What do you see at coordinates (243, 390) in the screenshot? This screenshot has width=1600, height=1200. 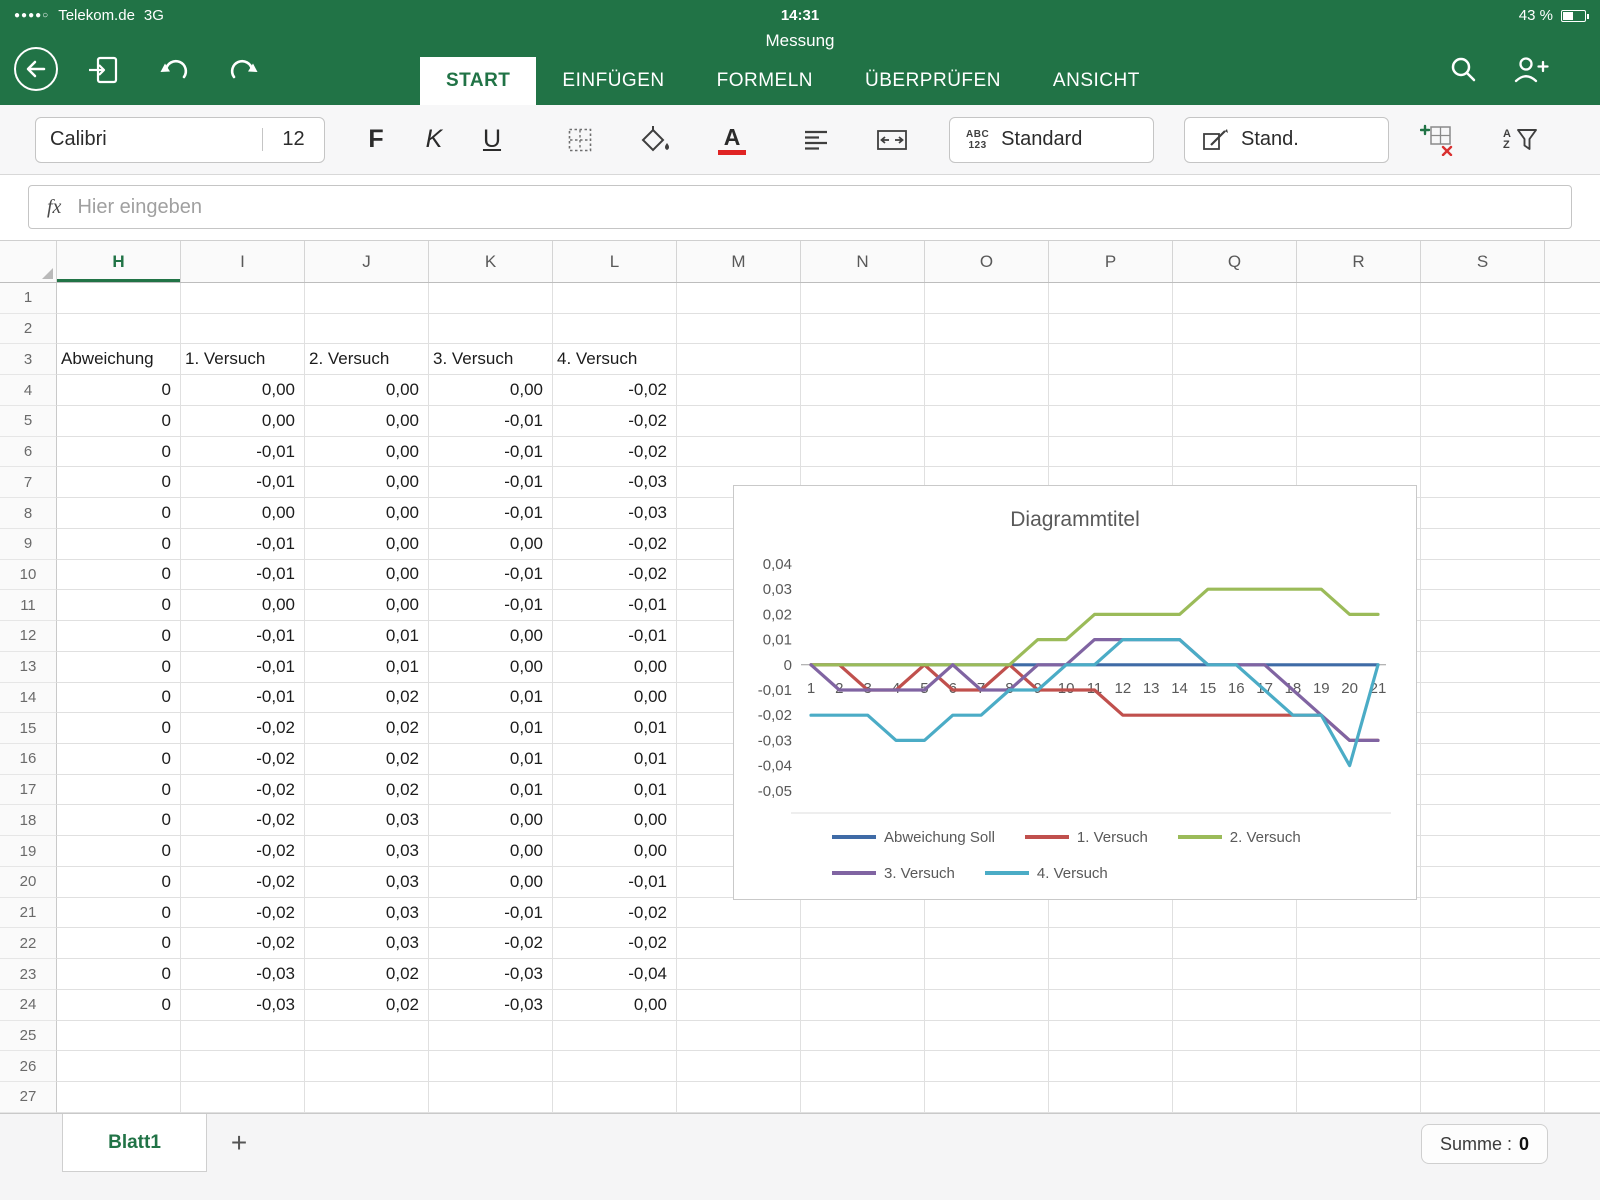 I see `cell-I4: 0,00` at bounding box center [243, 390].